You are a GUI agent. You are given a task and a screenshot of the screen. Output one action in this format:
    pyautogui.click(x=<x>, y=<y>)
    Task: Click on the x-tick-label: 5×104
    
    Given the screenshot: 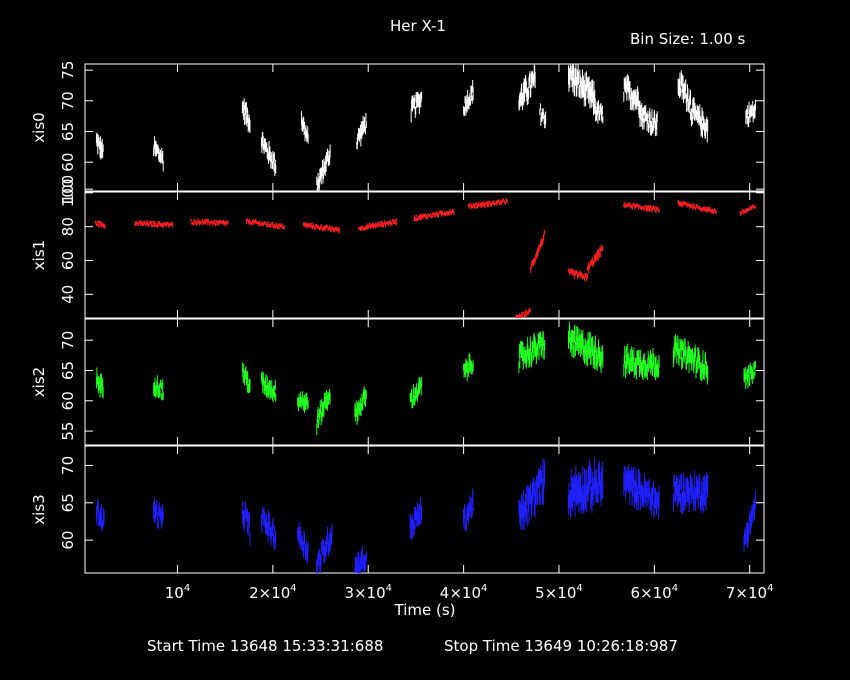 What is the action you would take?
    pyautogui.click(x=559, y=592)
    